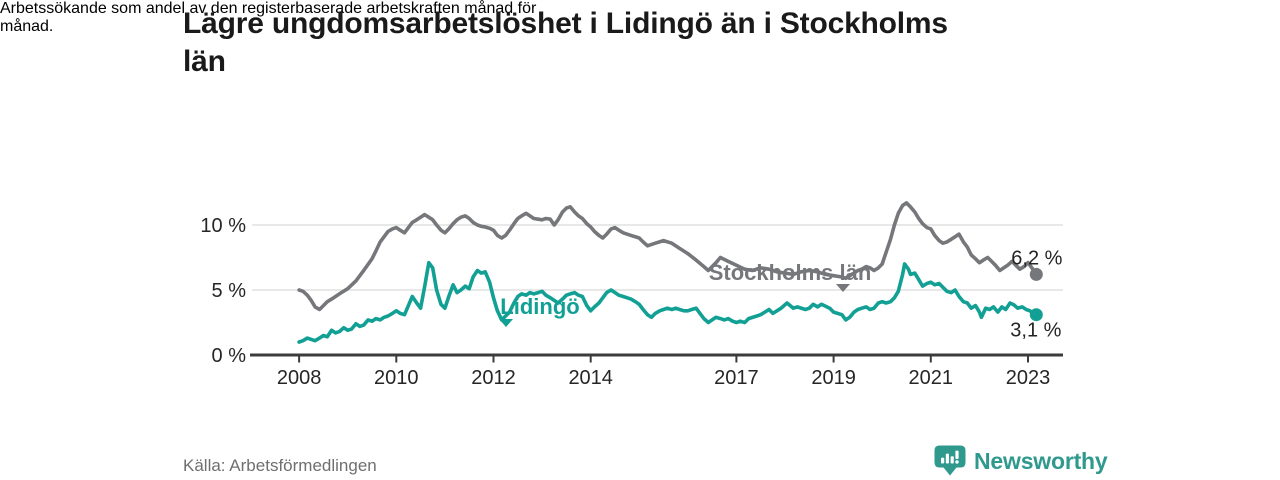  I want to click on series-lidingo-end-value: 3,1 %, so click(1035, 331).